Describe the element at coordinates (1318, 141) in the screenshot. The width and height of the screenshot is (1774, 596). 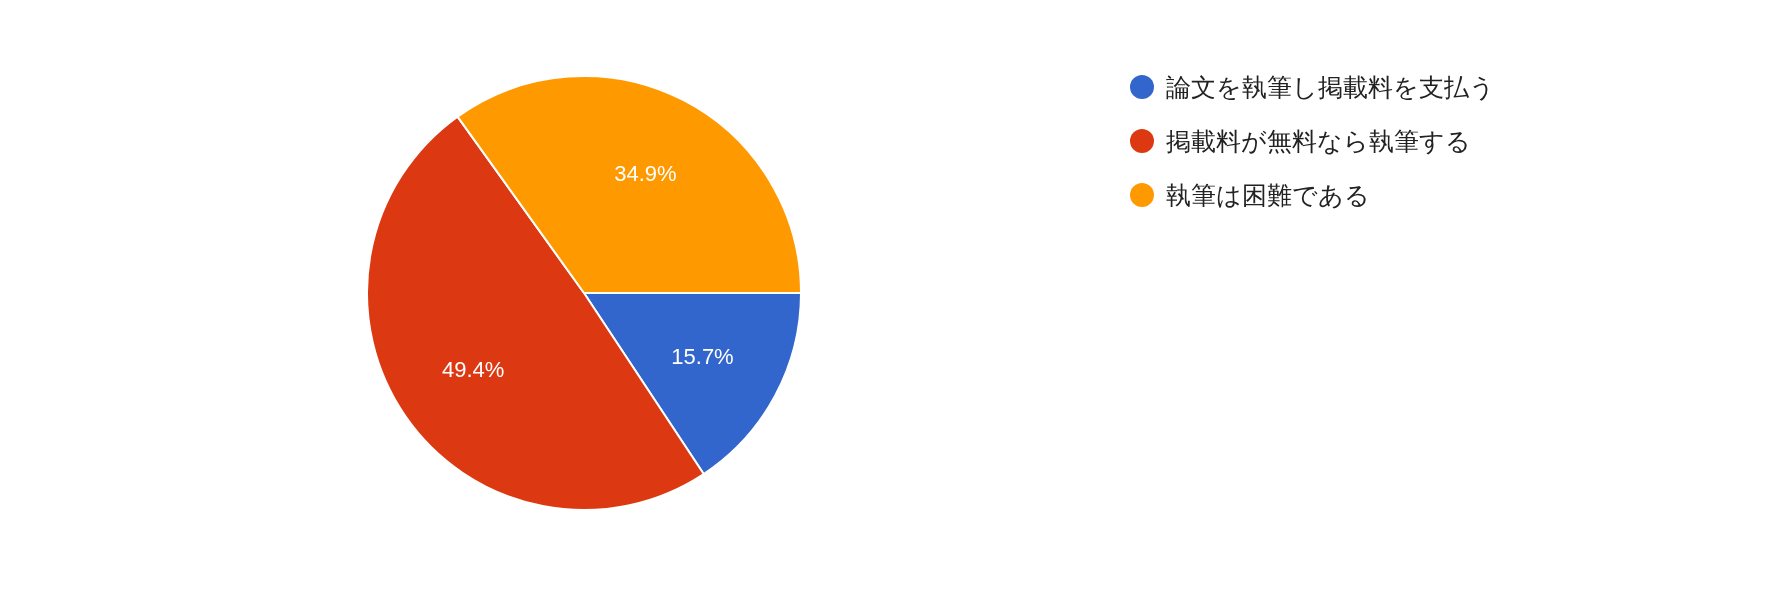
I see `legend-label: 掲載料が無料なら執筆する` at that location.